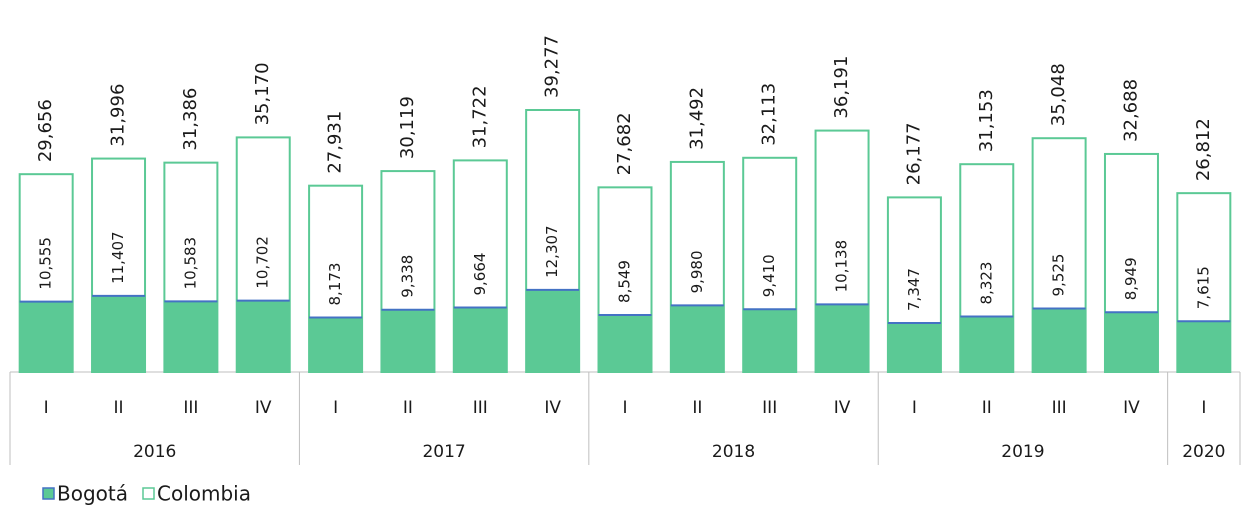 This screenshot has height=509, width=1243. What do you see at coordinates (1203, 149) in the screenshot?
I see `data-label: 26,812` at bounding box center [1203, 149].